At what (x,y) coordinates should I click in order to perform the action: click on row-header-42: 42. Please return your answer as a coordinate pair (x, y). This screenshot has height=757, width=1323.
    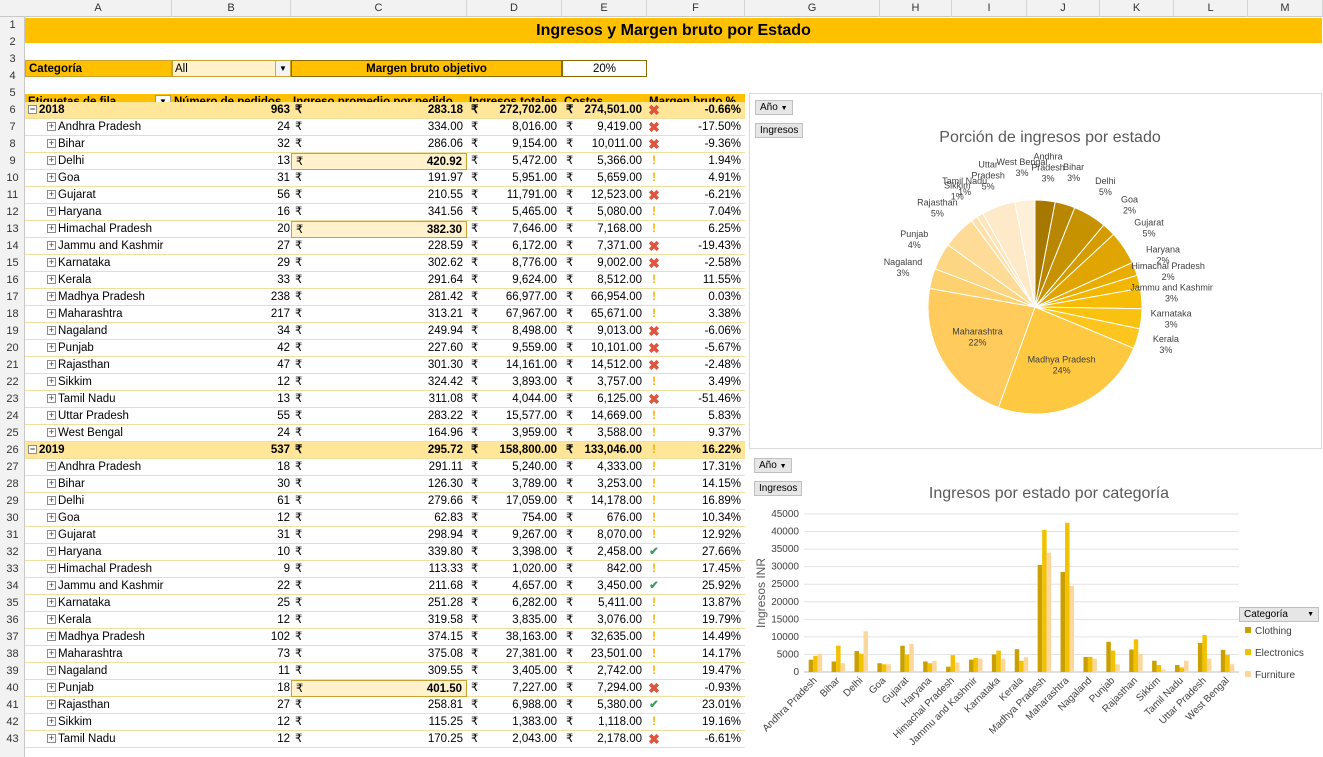
    Looking at the image, I should click on (12, 722).